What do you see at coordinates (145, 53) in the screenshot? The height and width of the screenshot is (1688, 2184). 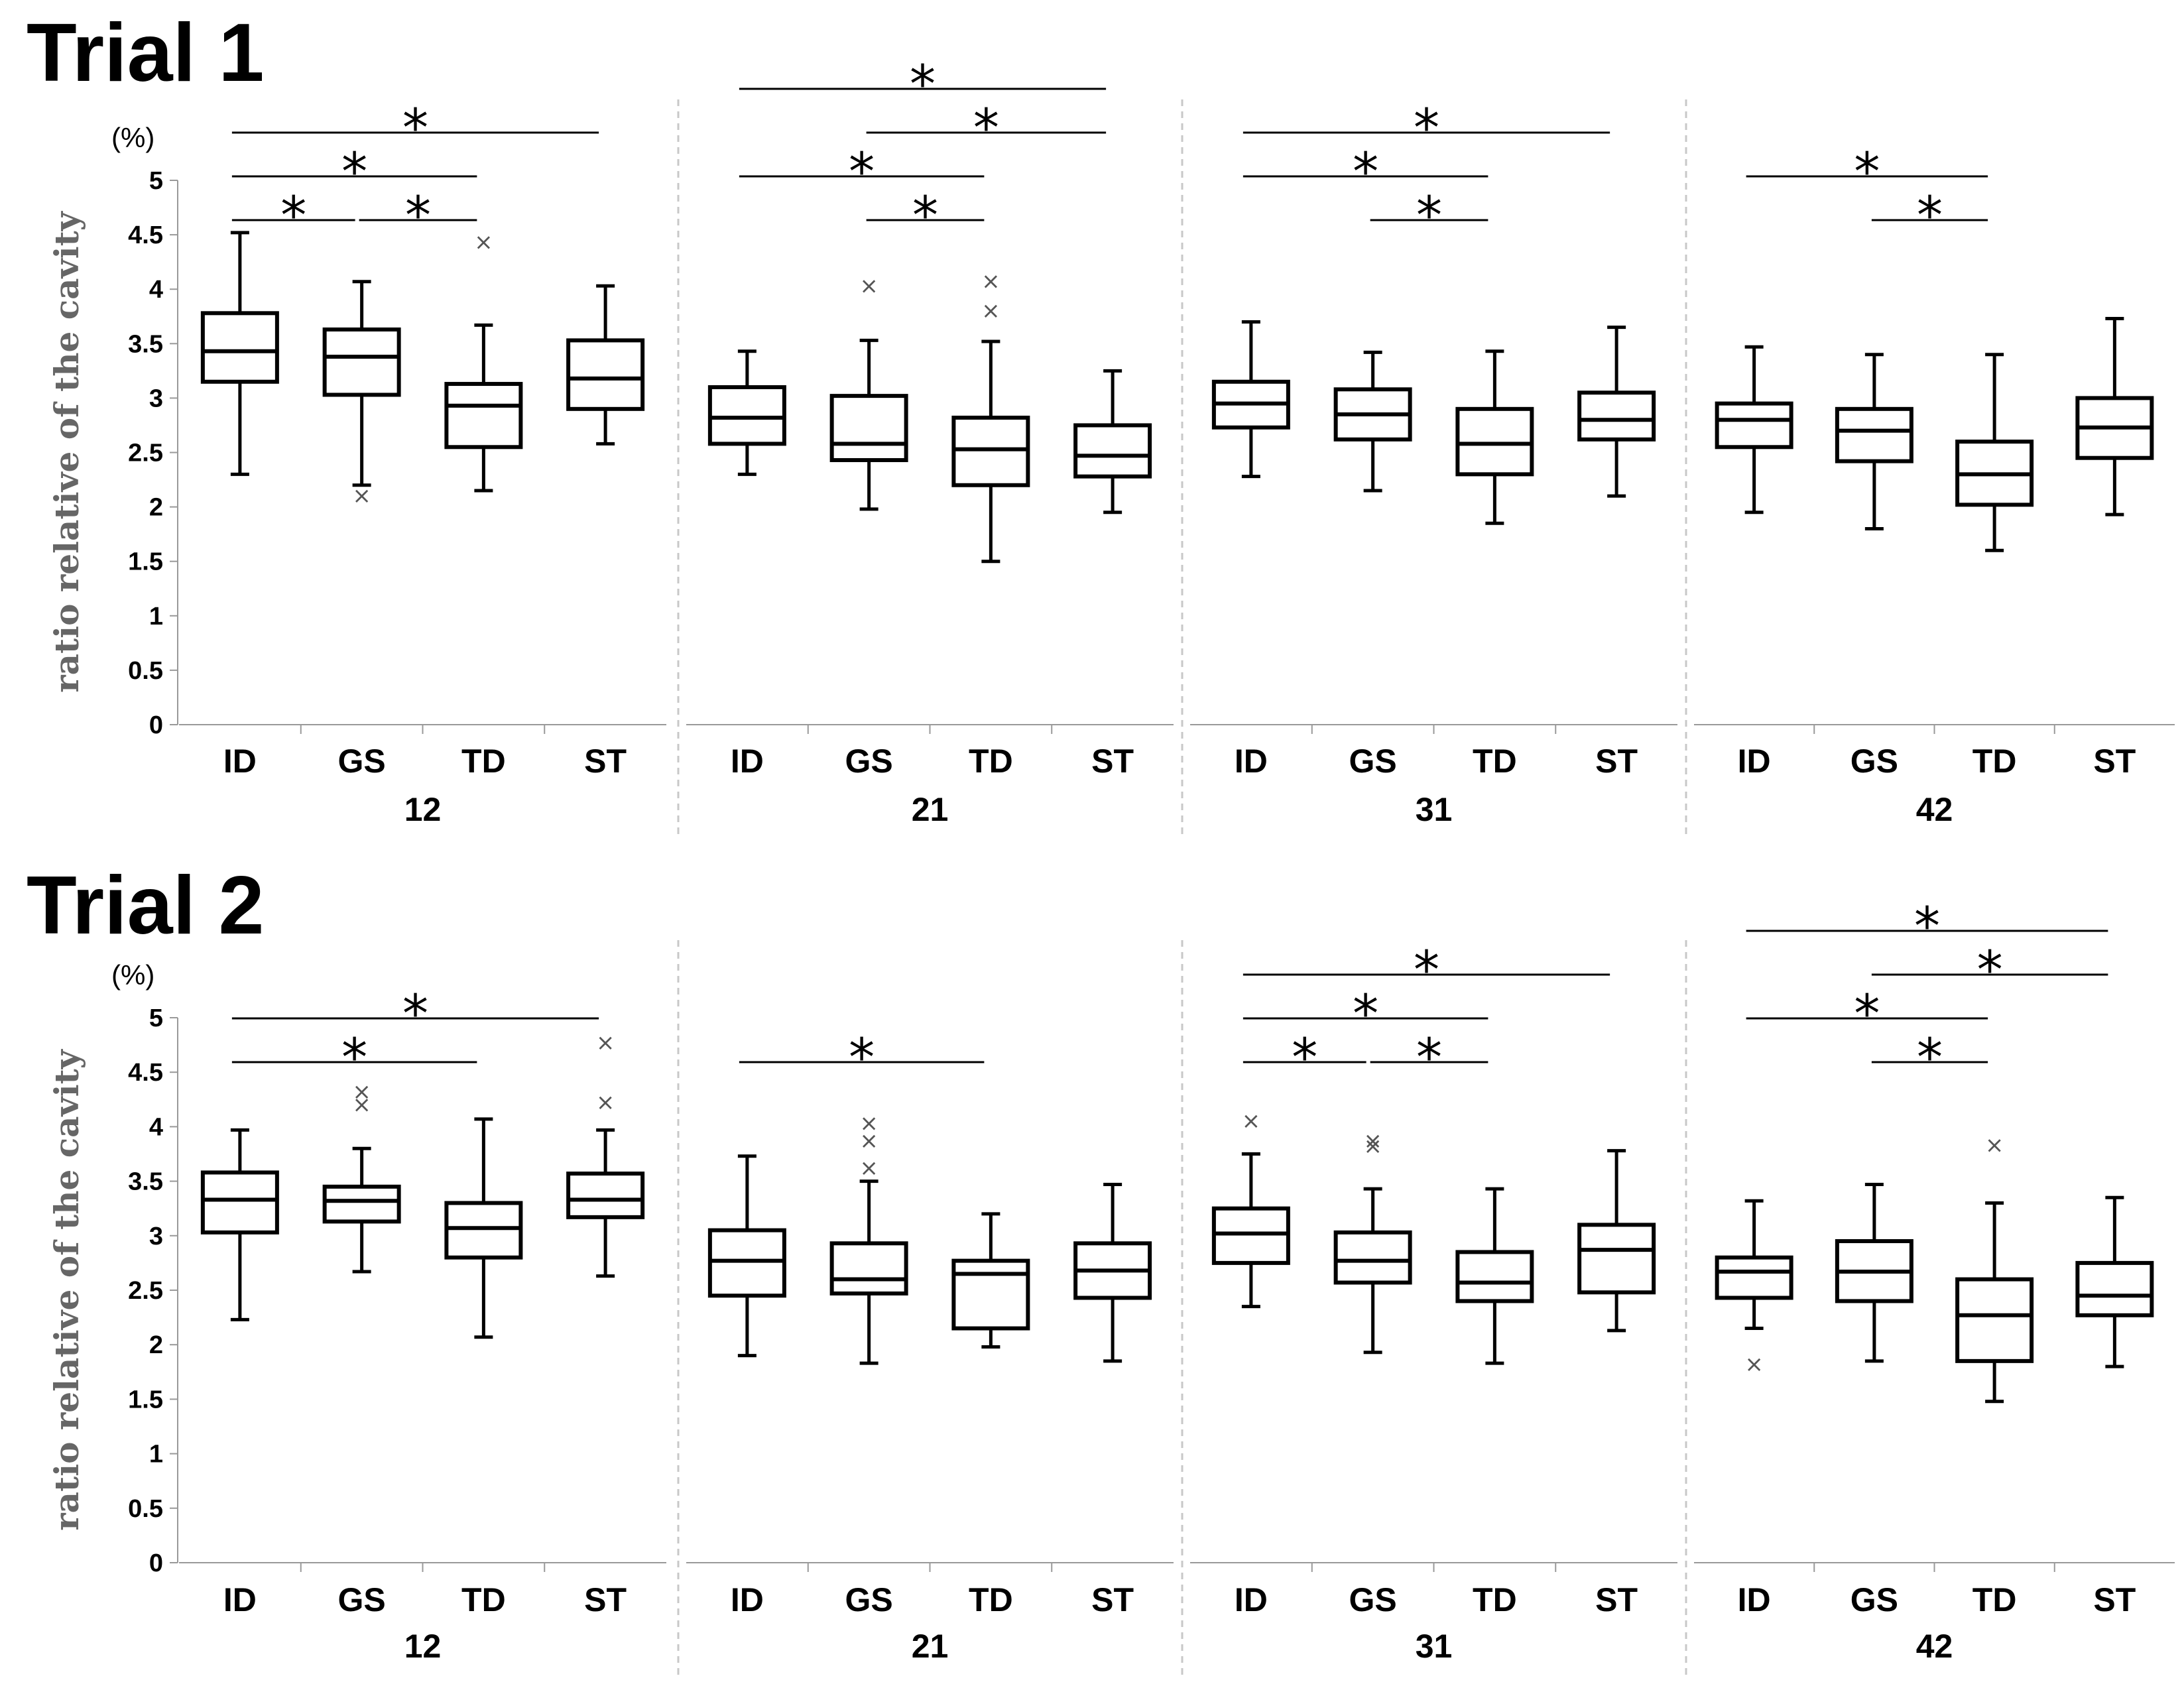 I see `trial-title: Trial 1` at bounding box center [145, 53].